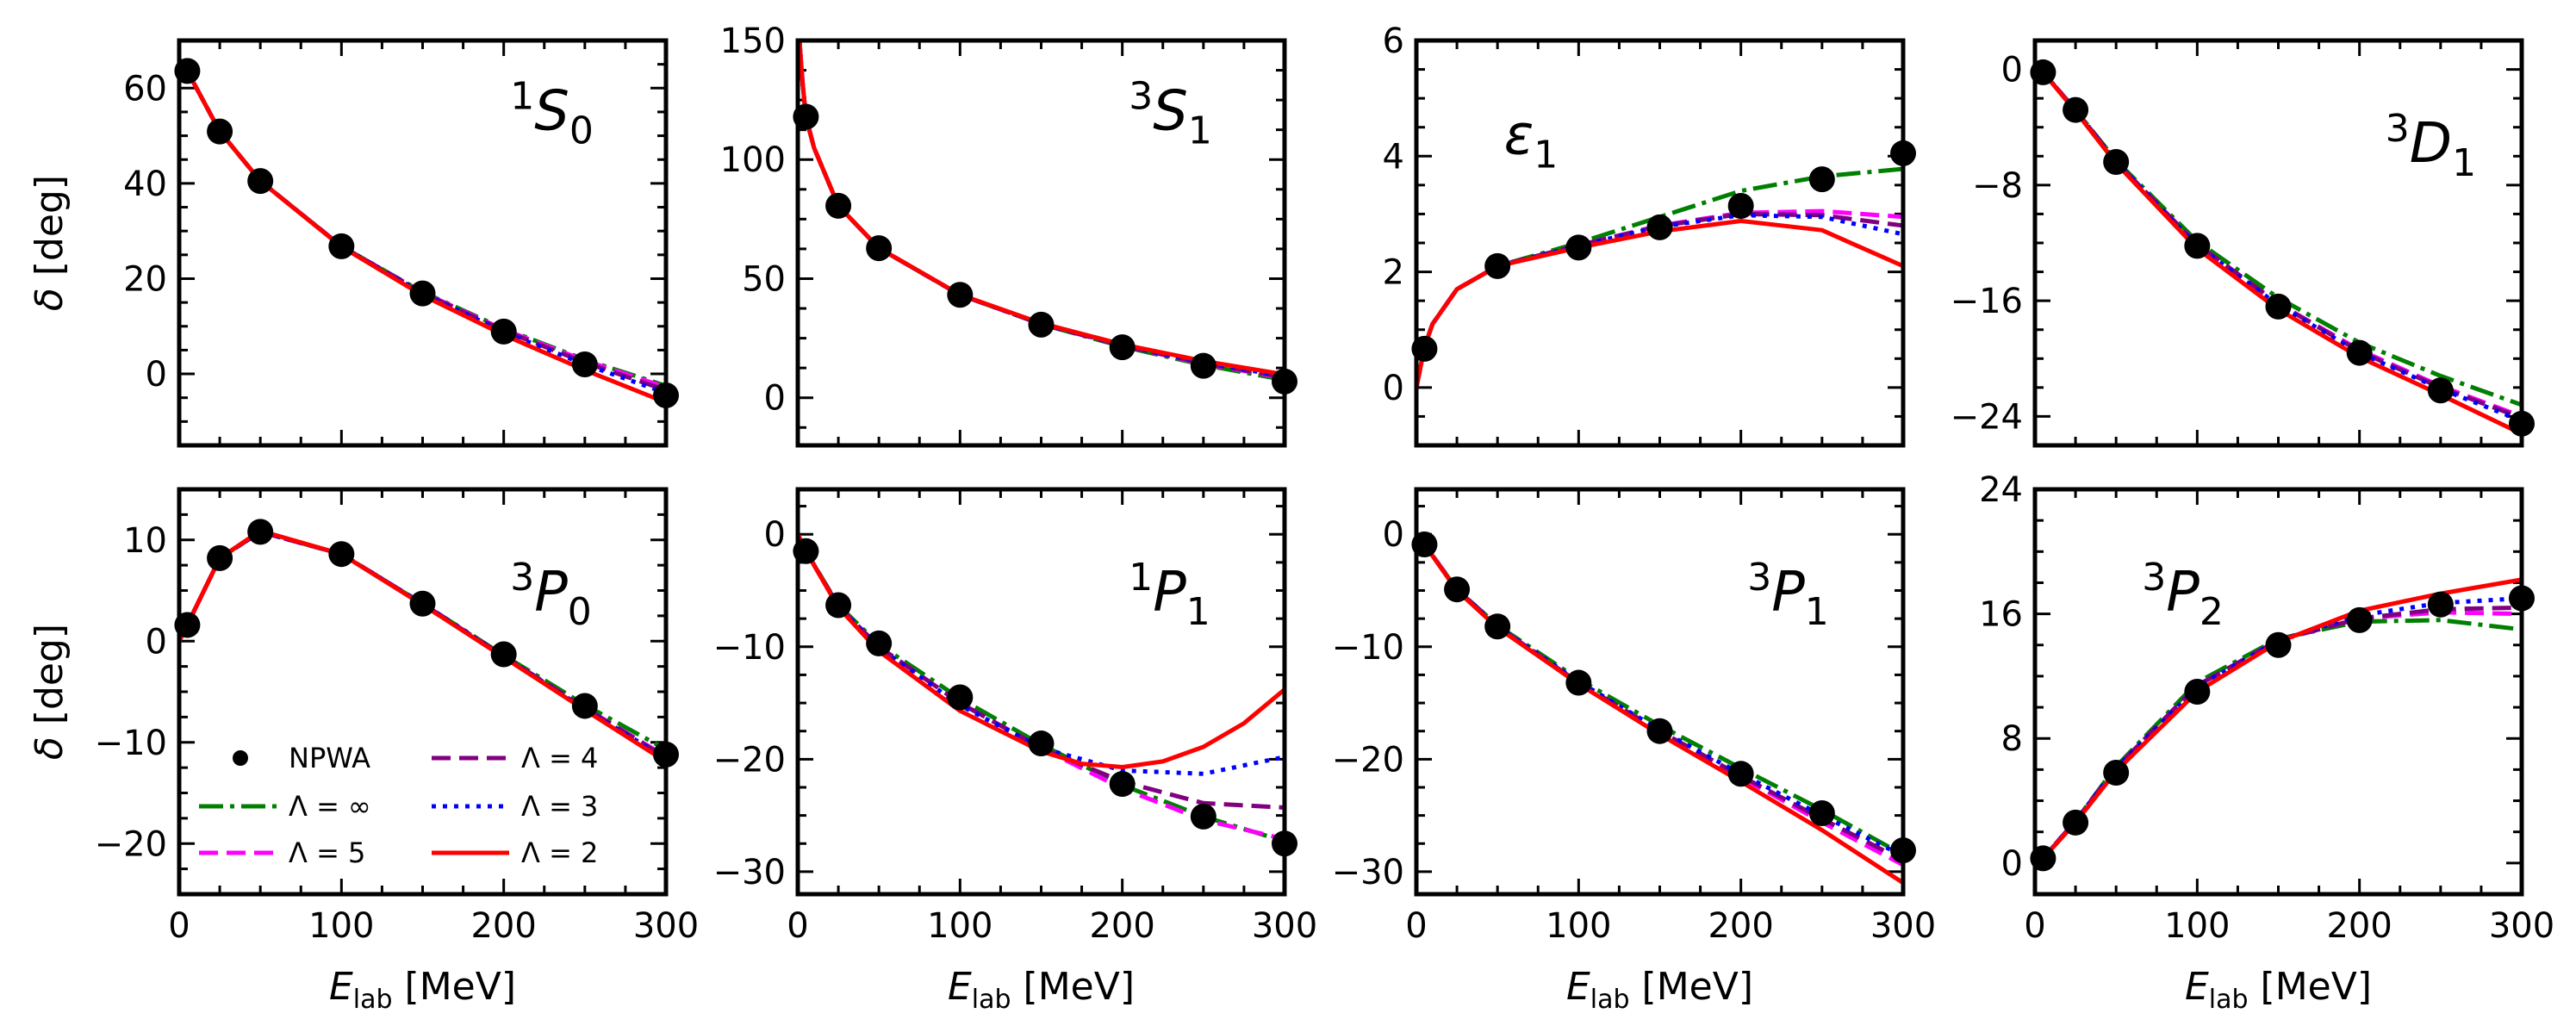 Image resolution: width=2576 pixels, height=1032 pixels. What do you see at coordinates (551, 595) in the screenshot?
I see `panel-label: 3P0` at bounding box center [551, 595].